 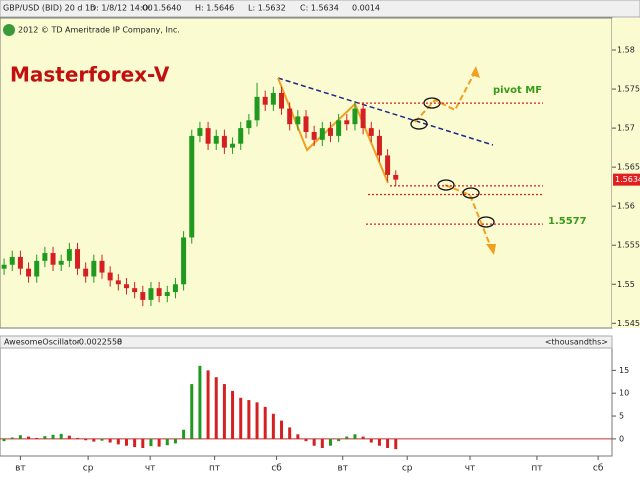 I want to click on x-tick-label: вт, so click(x=342, y=469).